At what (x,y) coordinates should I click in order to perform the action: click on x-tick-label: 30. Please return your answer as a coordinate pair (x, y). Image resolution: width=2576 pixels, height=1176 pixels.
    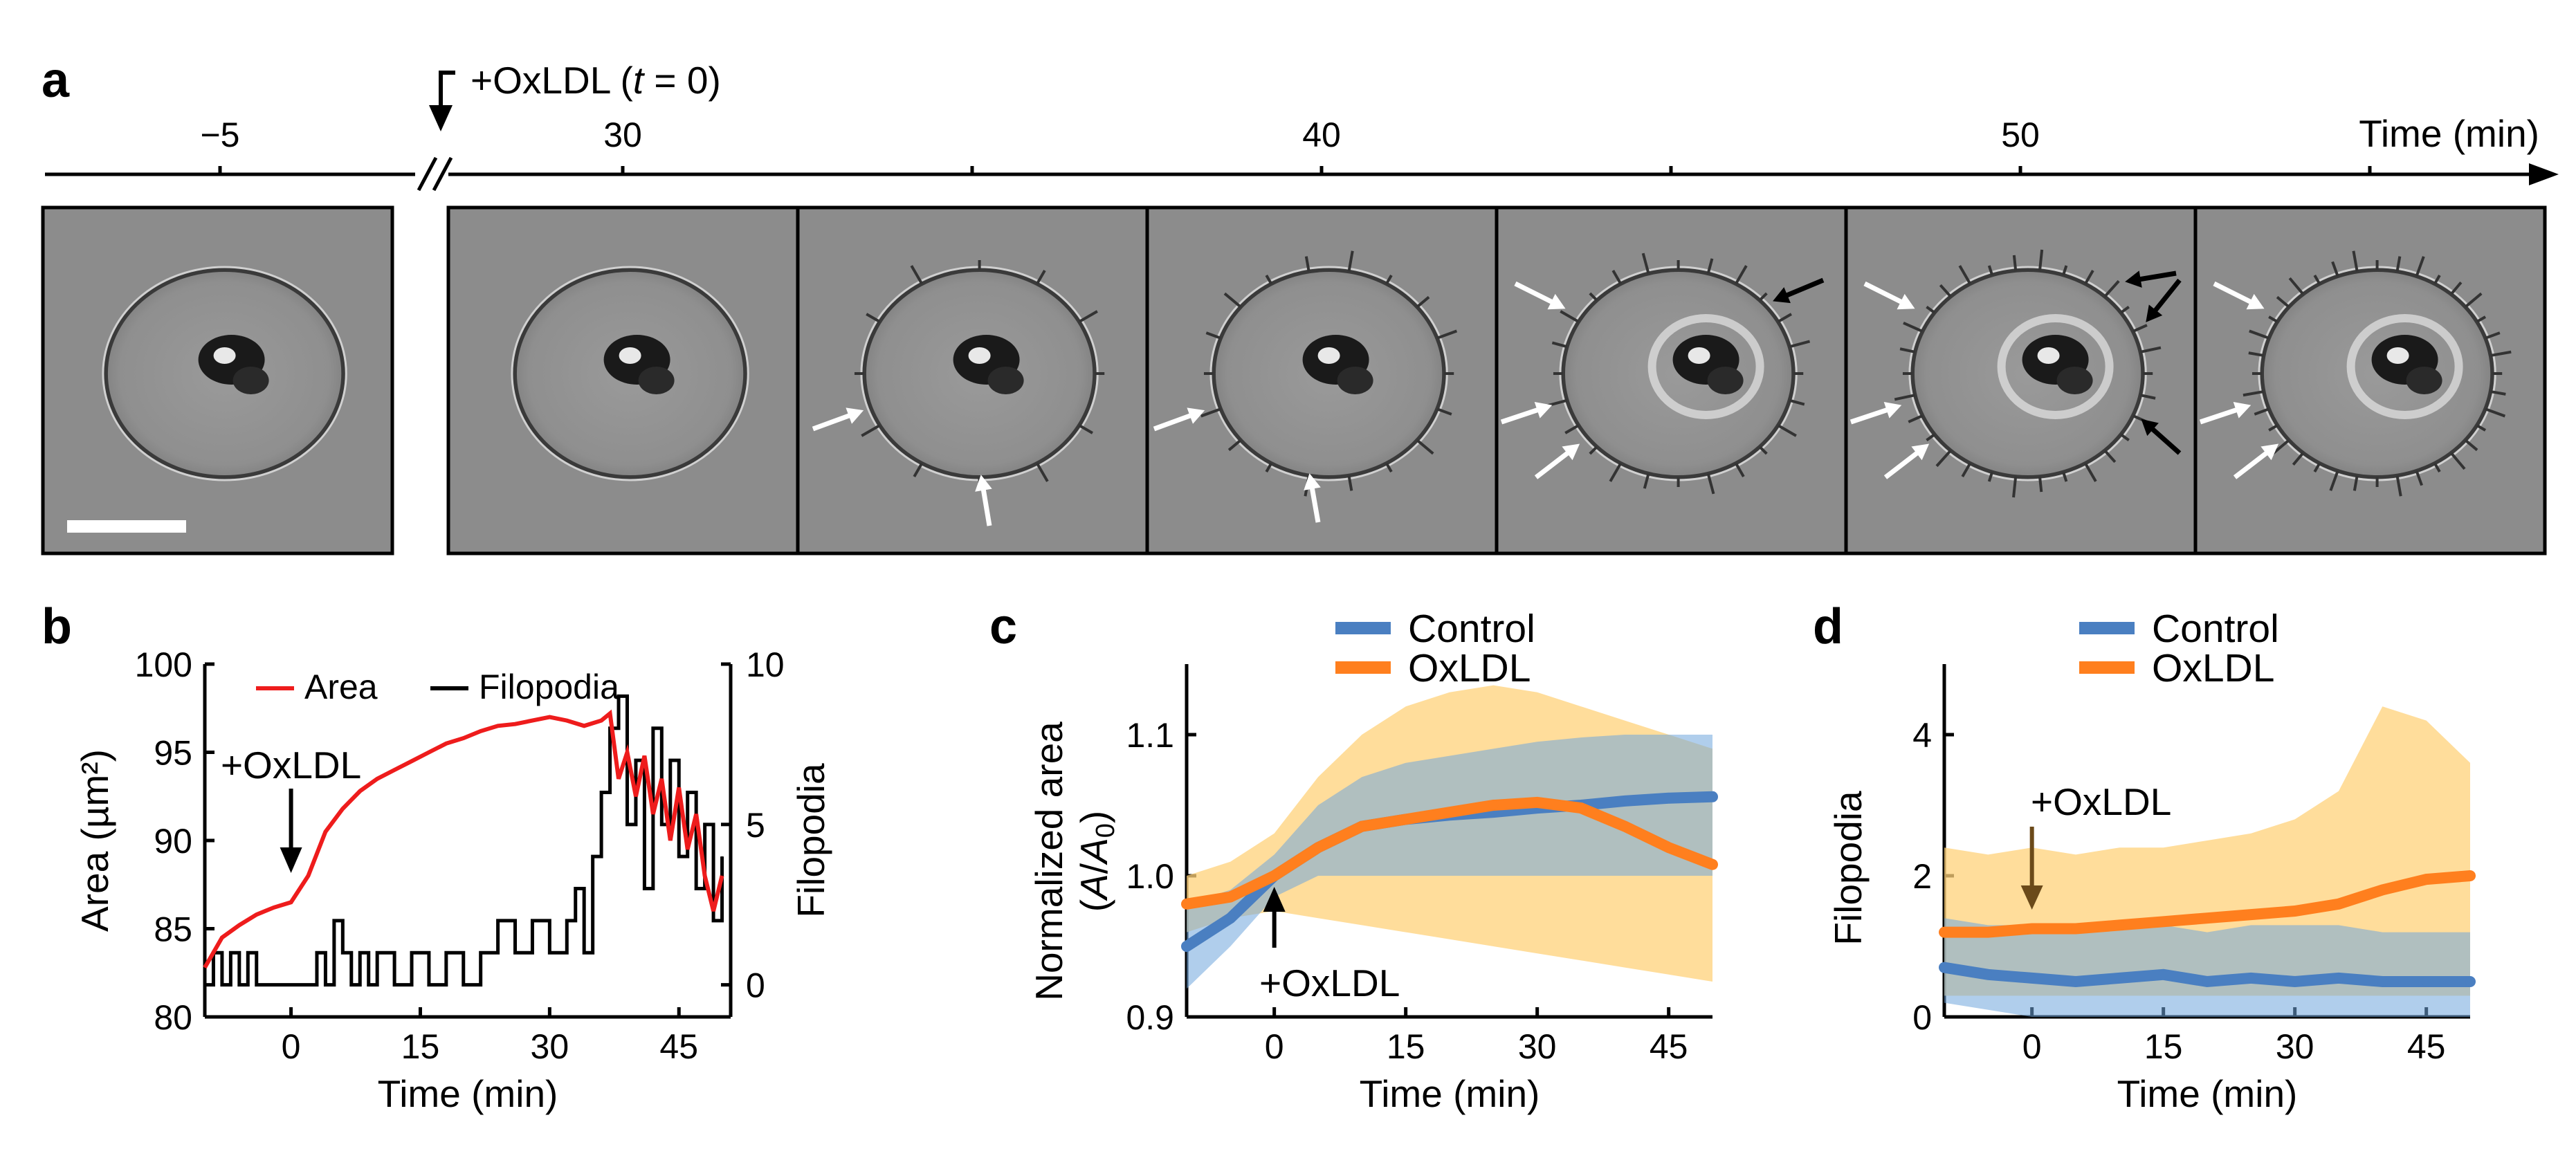
    Looking at the image, I should click on (1537, 1046).